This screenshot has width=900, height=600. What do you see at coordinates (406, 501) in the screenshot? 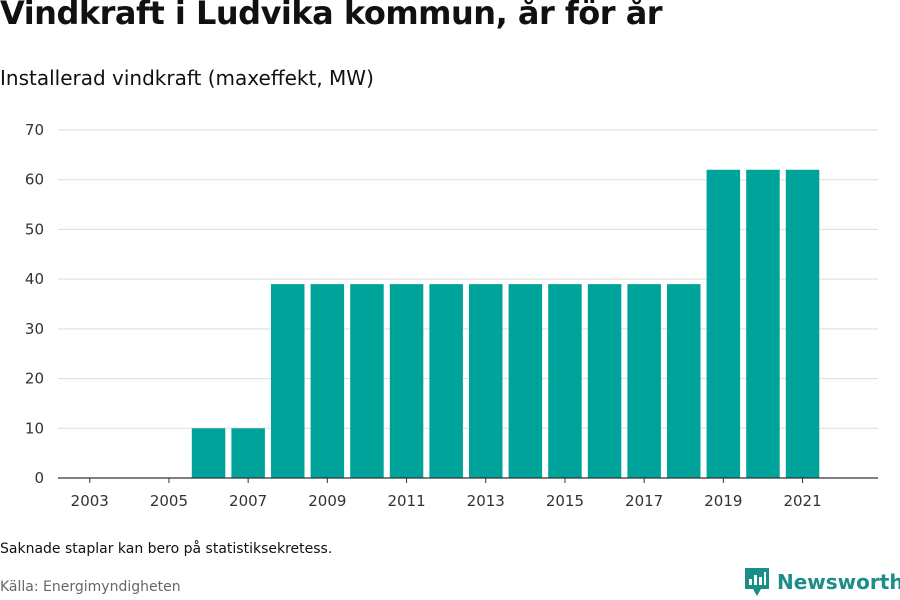
I see `x-tick-label: 2011` at bounding box center [406, 501].